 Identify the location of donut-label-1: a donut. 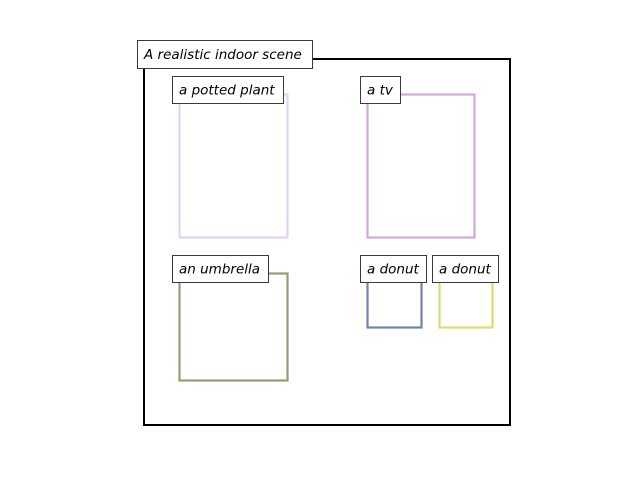
(393, 269).